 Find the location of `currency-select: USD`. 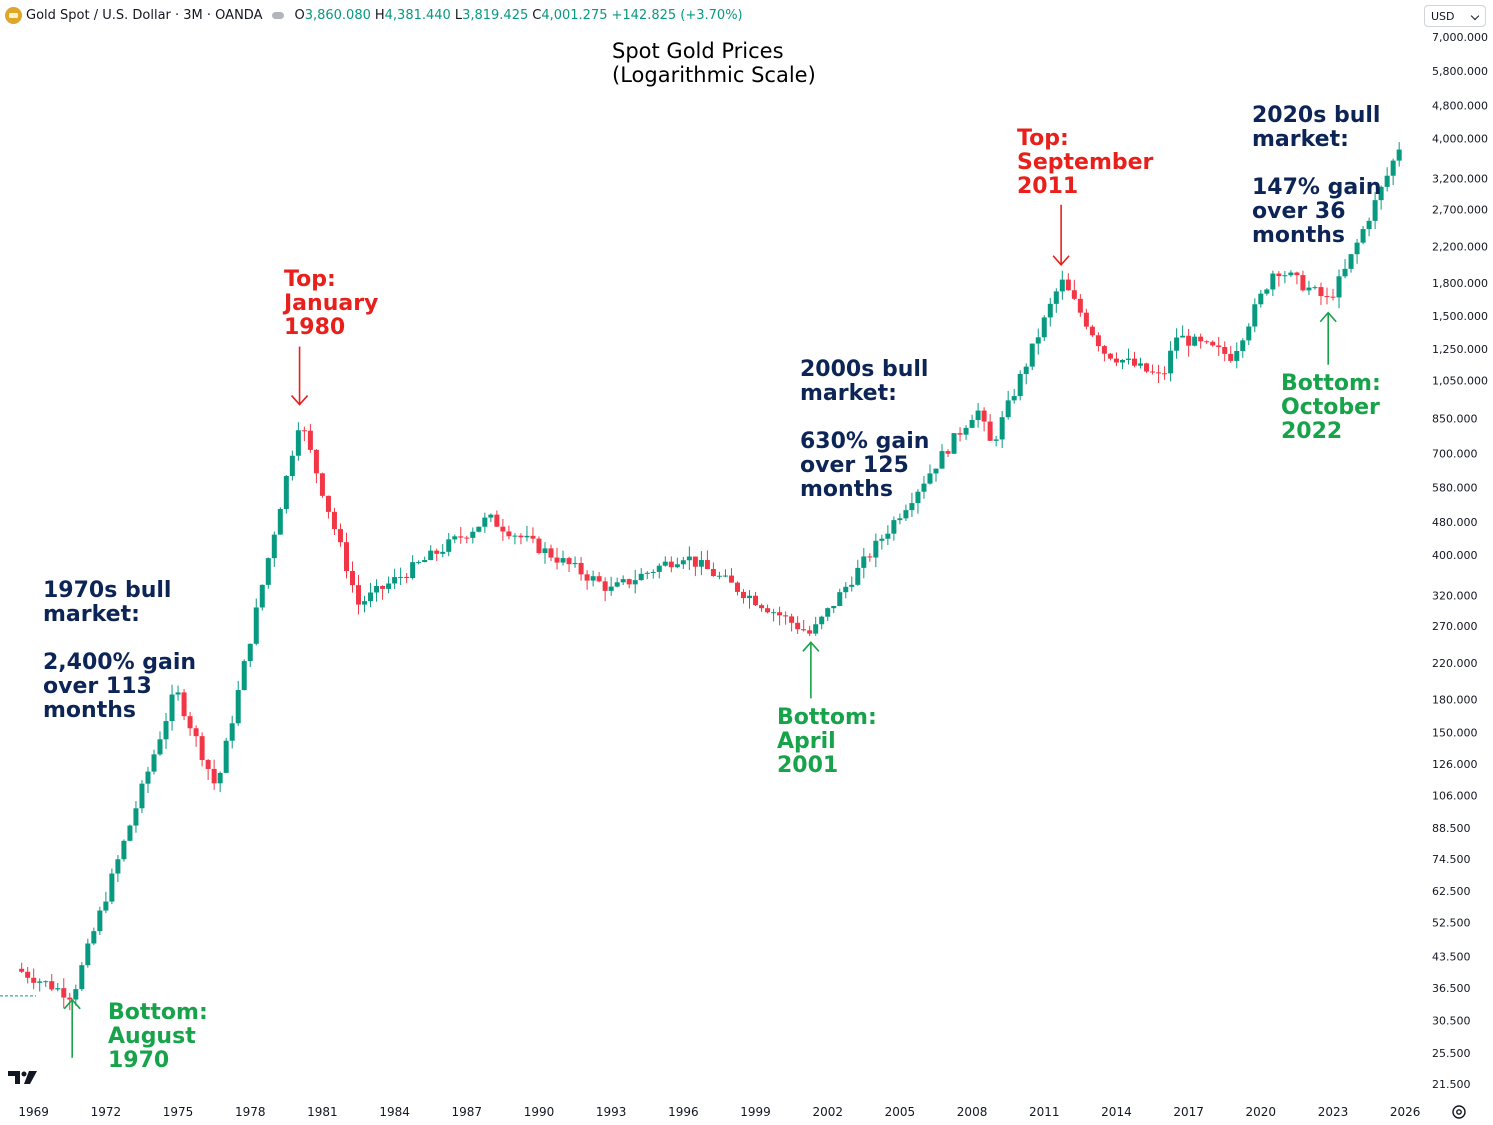

currency-select: USD is located at coordinates (1455, 16).